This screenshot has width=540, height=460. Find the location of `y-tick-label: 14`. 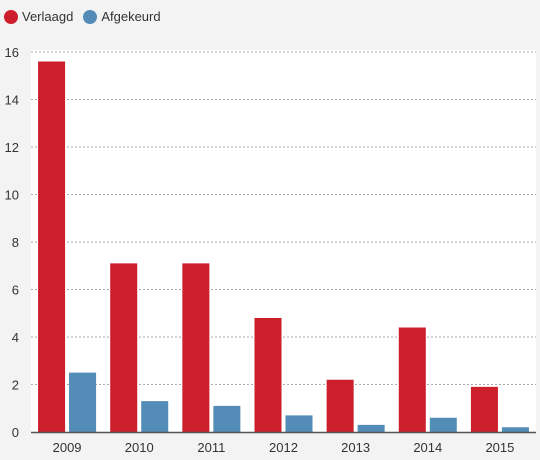

y-tick-label: 14 is located at coordinates (12, 100).